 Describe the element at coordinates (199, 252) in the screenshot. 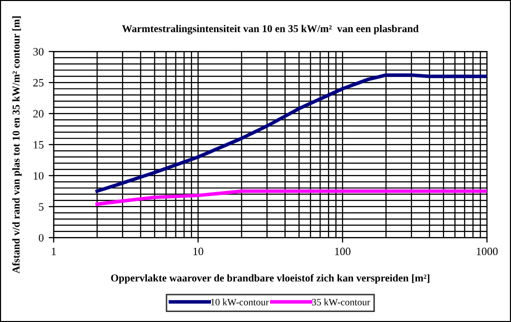

I see `x-tick-label: 10` at that location.